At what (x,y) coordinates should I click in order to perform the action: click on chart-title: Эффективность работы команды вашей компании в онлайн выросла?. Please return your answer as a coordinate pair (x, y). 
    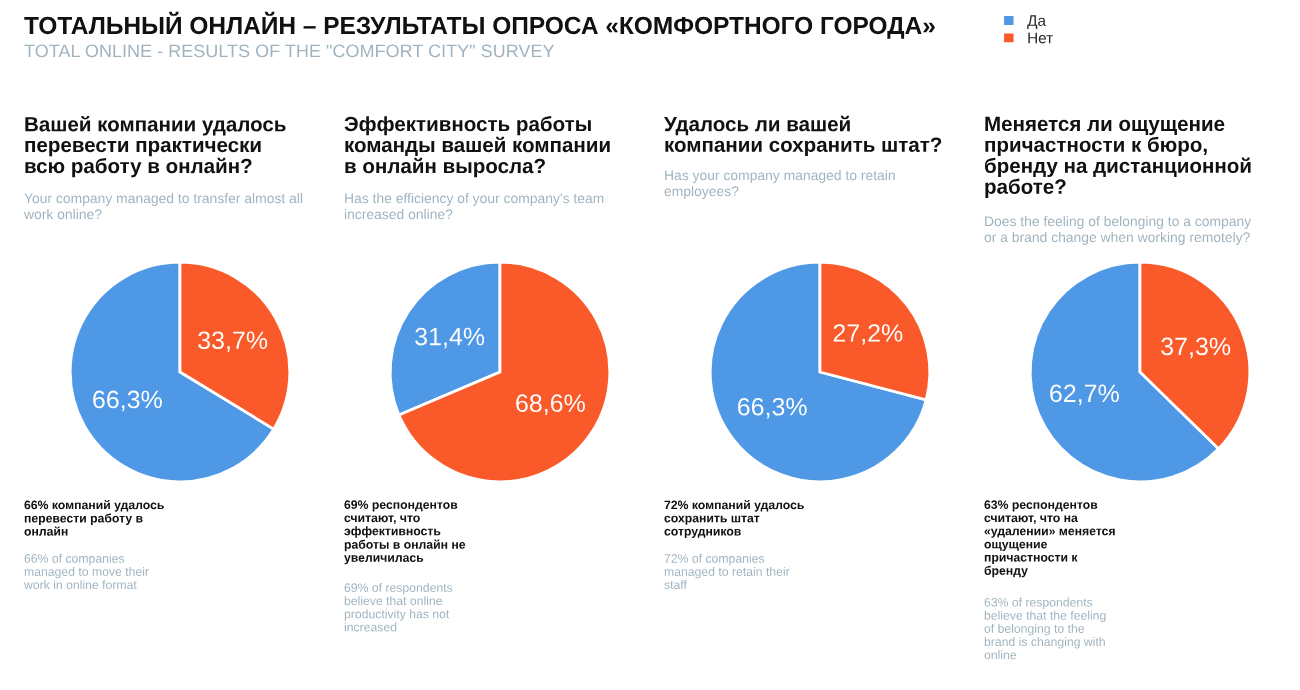
    Looking at the image, I should click on (477, 147).